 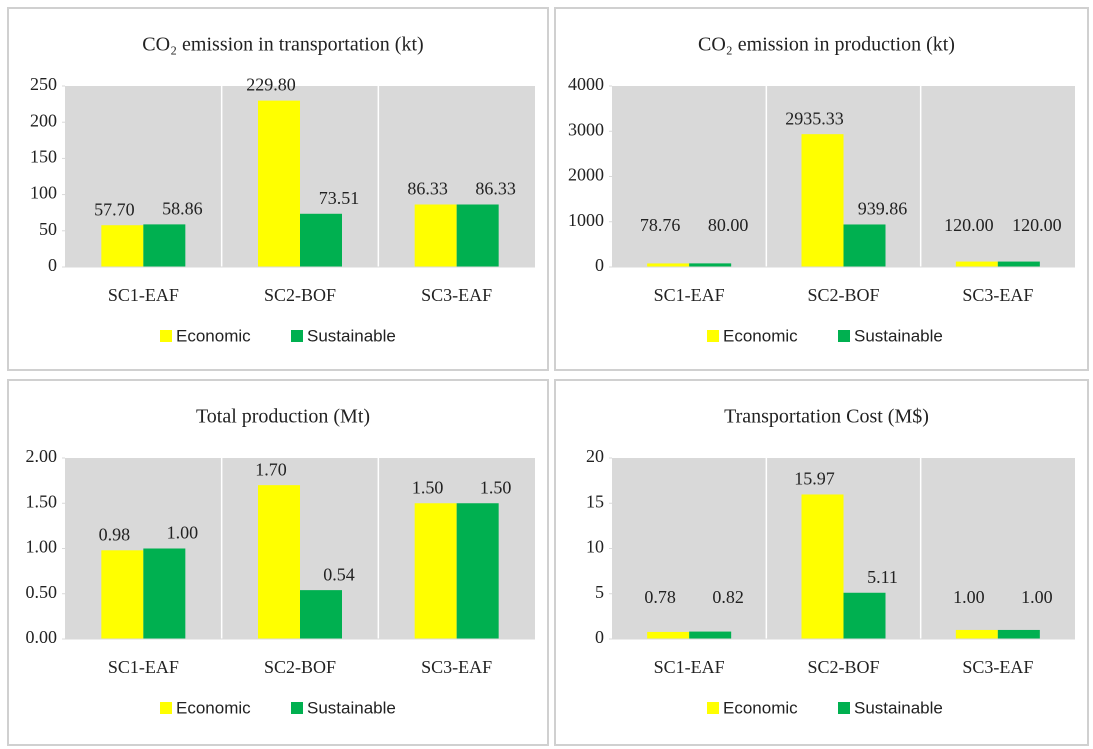 I want to click on data-label: 0.98, so click(x=115, y=534).